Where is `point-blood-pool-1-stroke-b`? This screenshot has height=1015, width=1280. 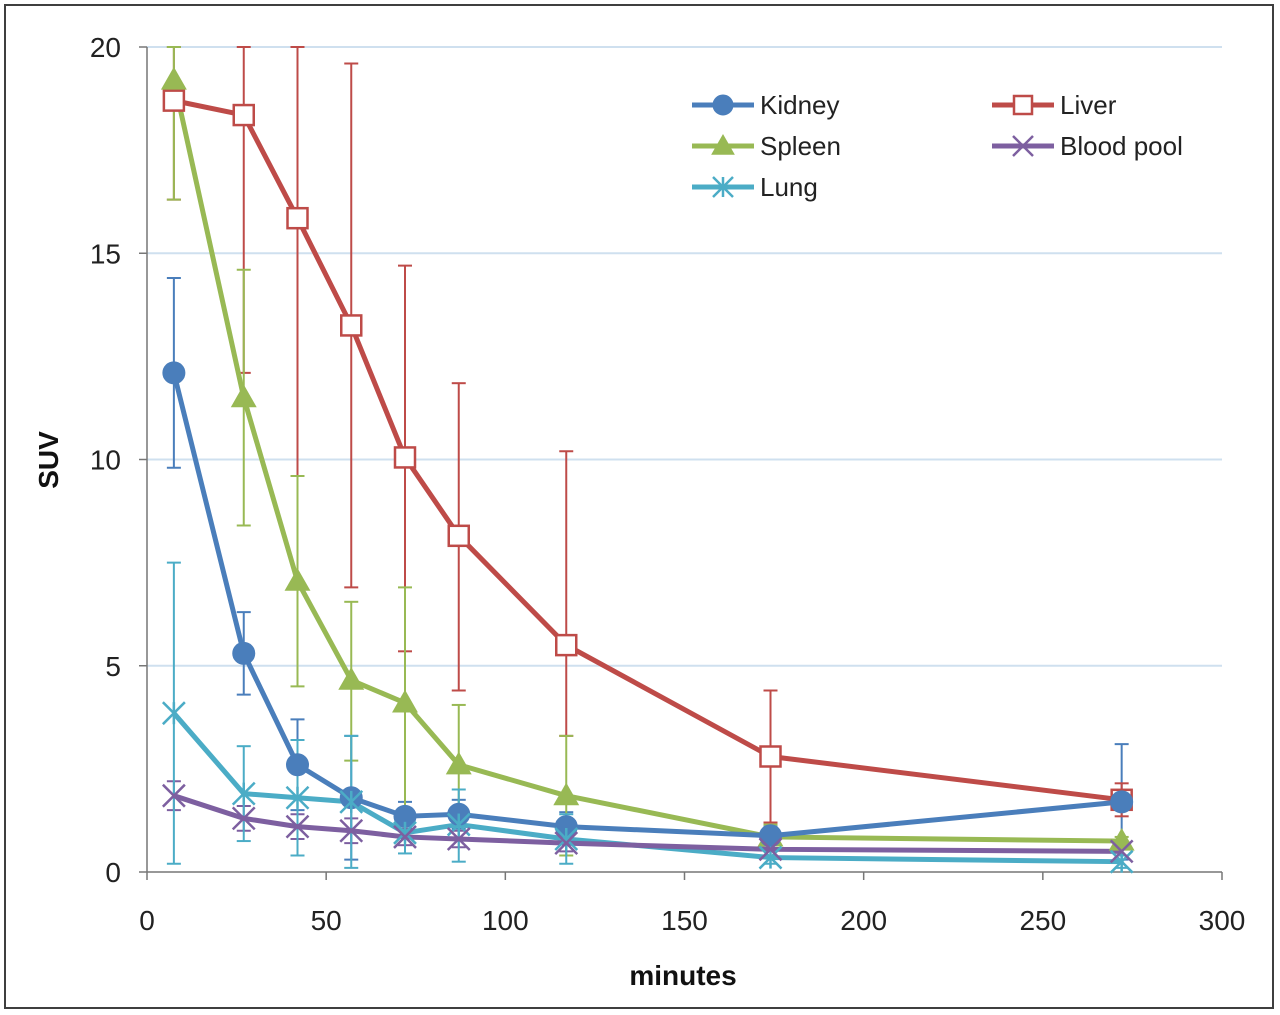
point-blood-pool-1-stroke-b is located at coordinates (243, 818).